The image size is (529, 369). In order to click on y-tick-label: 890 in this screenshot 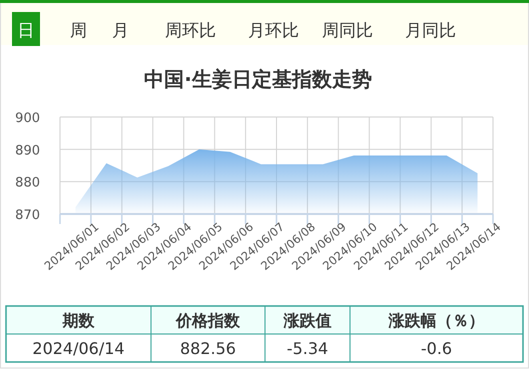, I will do `click(27, 150)`.